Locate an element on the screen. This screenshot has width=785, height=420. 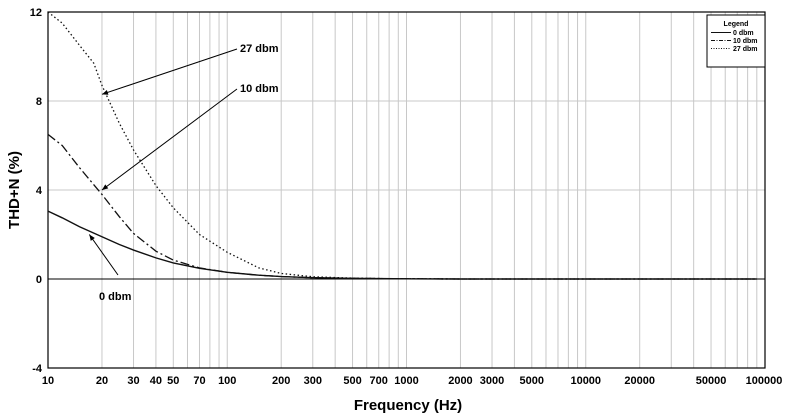
x-tick-label: 5000 is located at coordinates (532, 381).